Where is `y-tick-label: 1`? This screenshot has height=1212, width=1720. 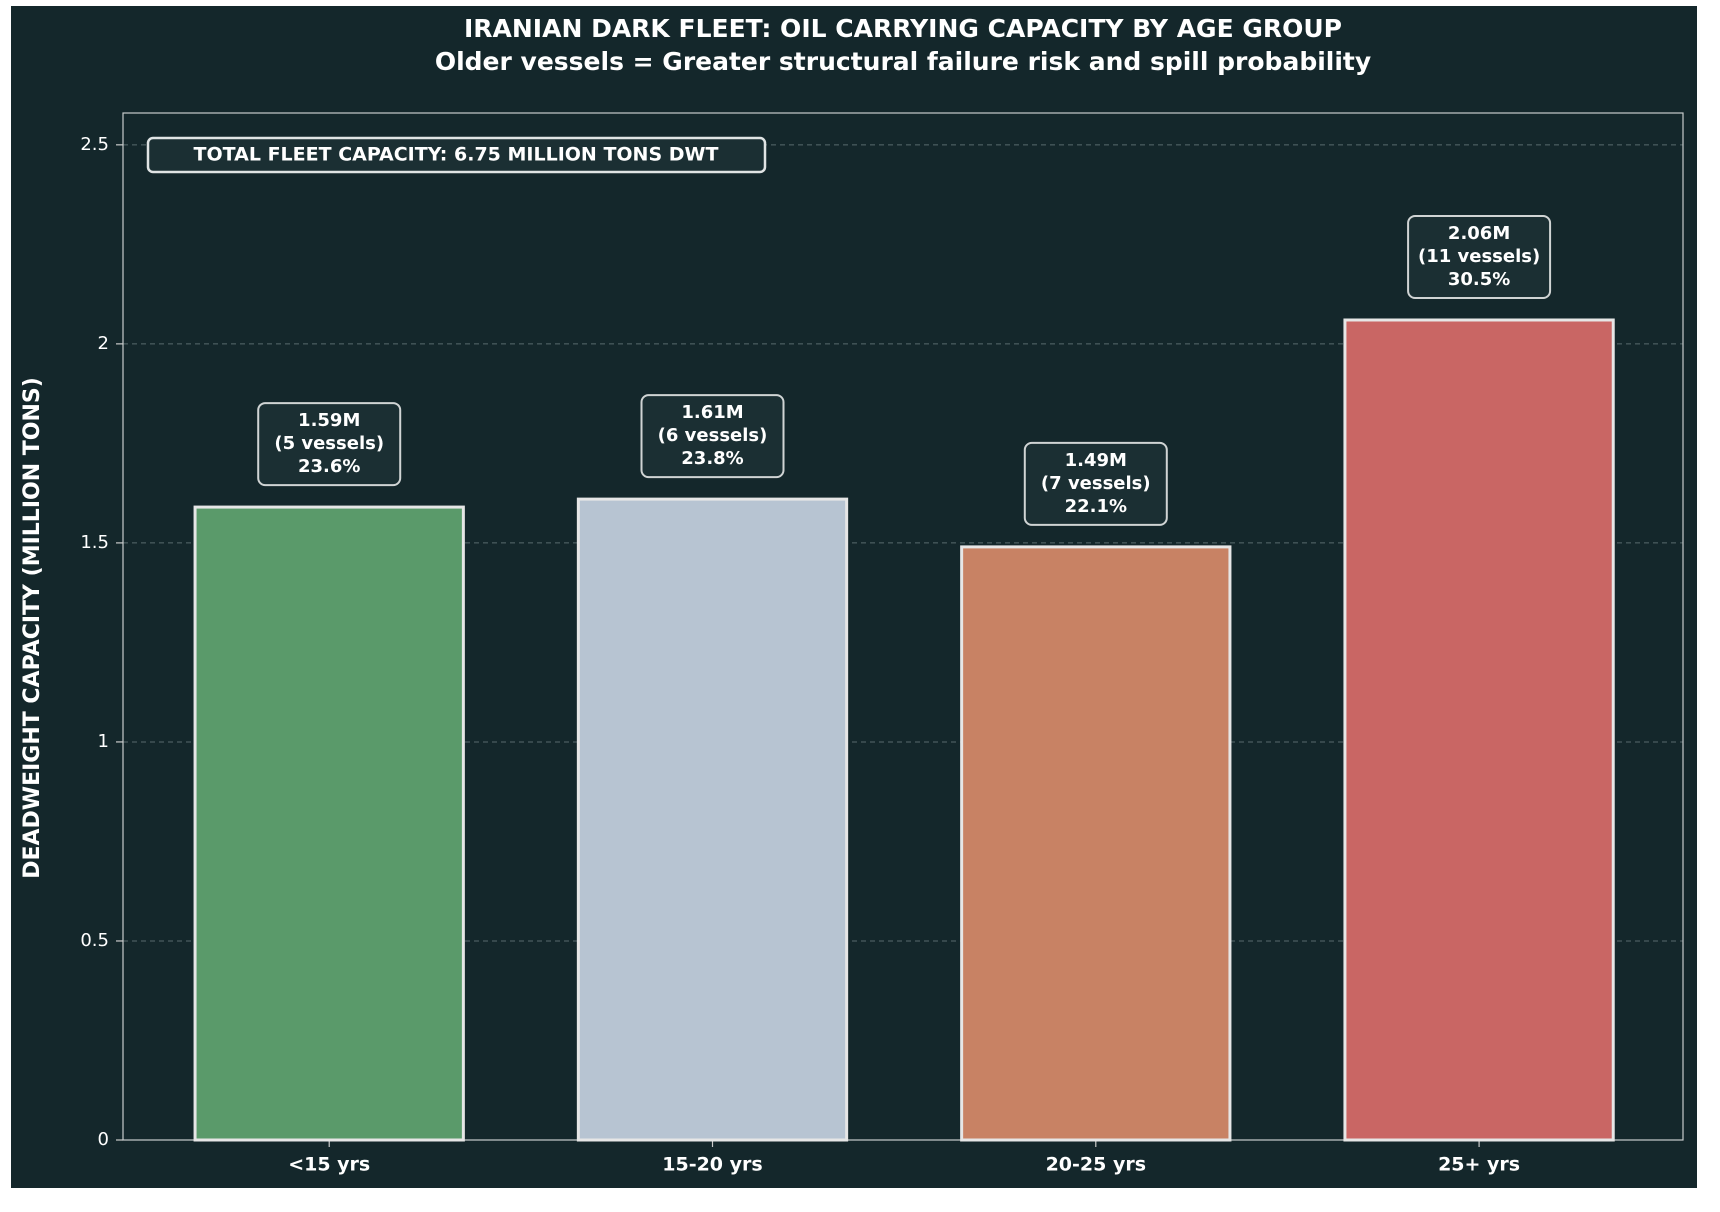
y-tick-label: 1 is located at coordinates (103, 741).